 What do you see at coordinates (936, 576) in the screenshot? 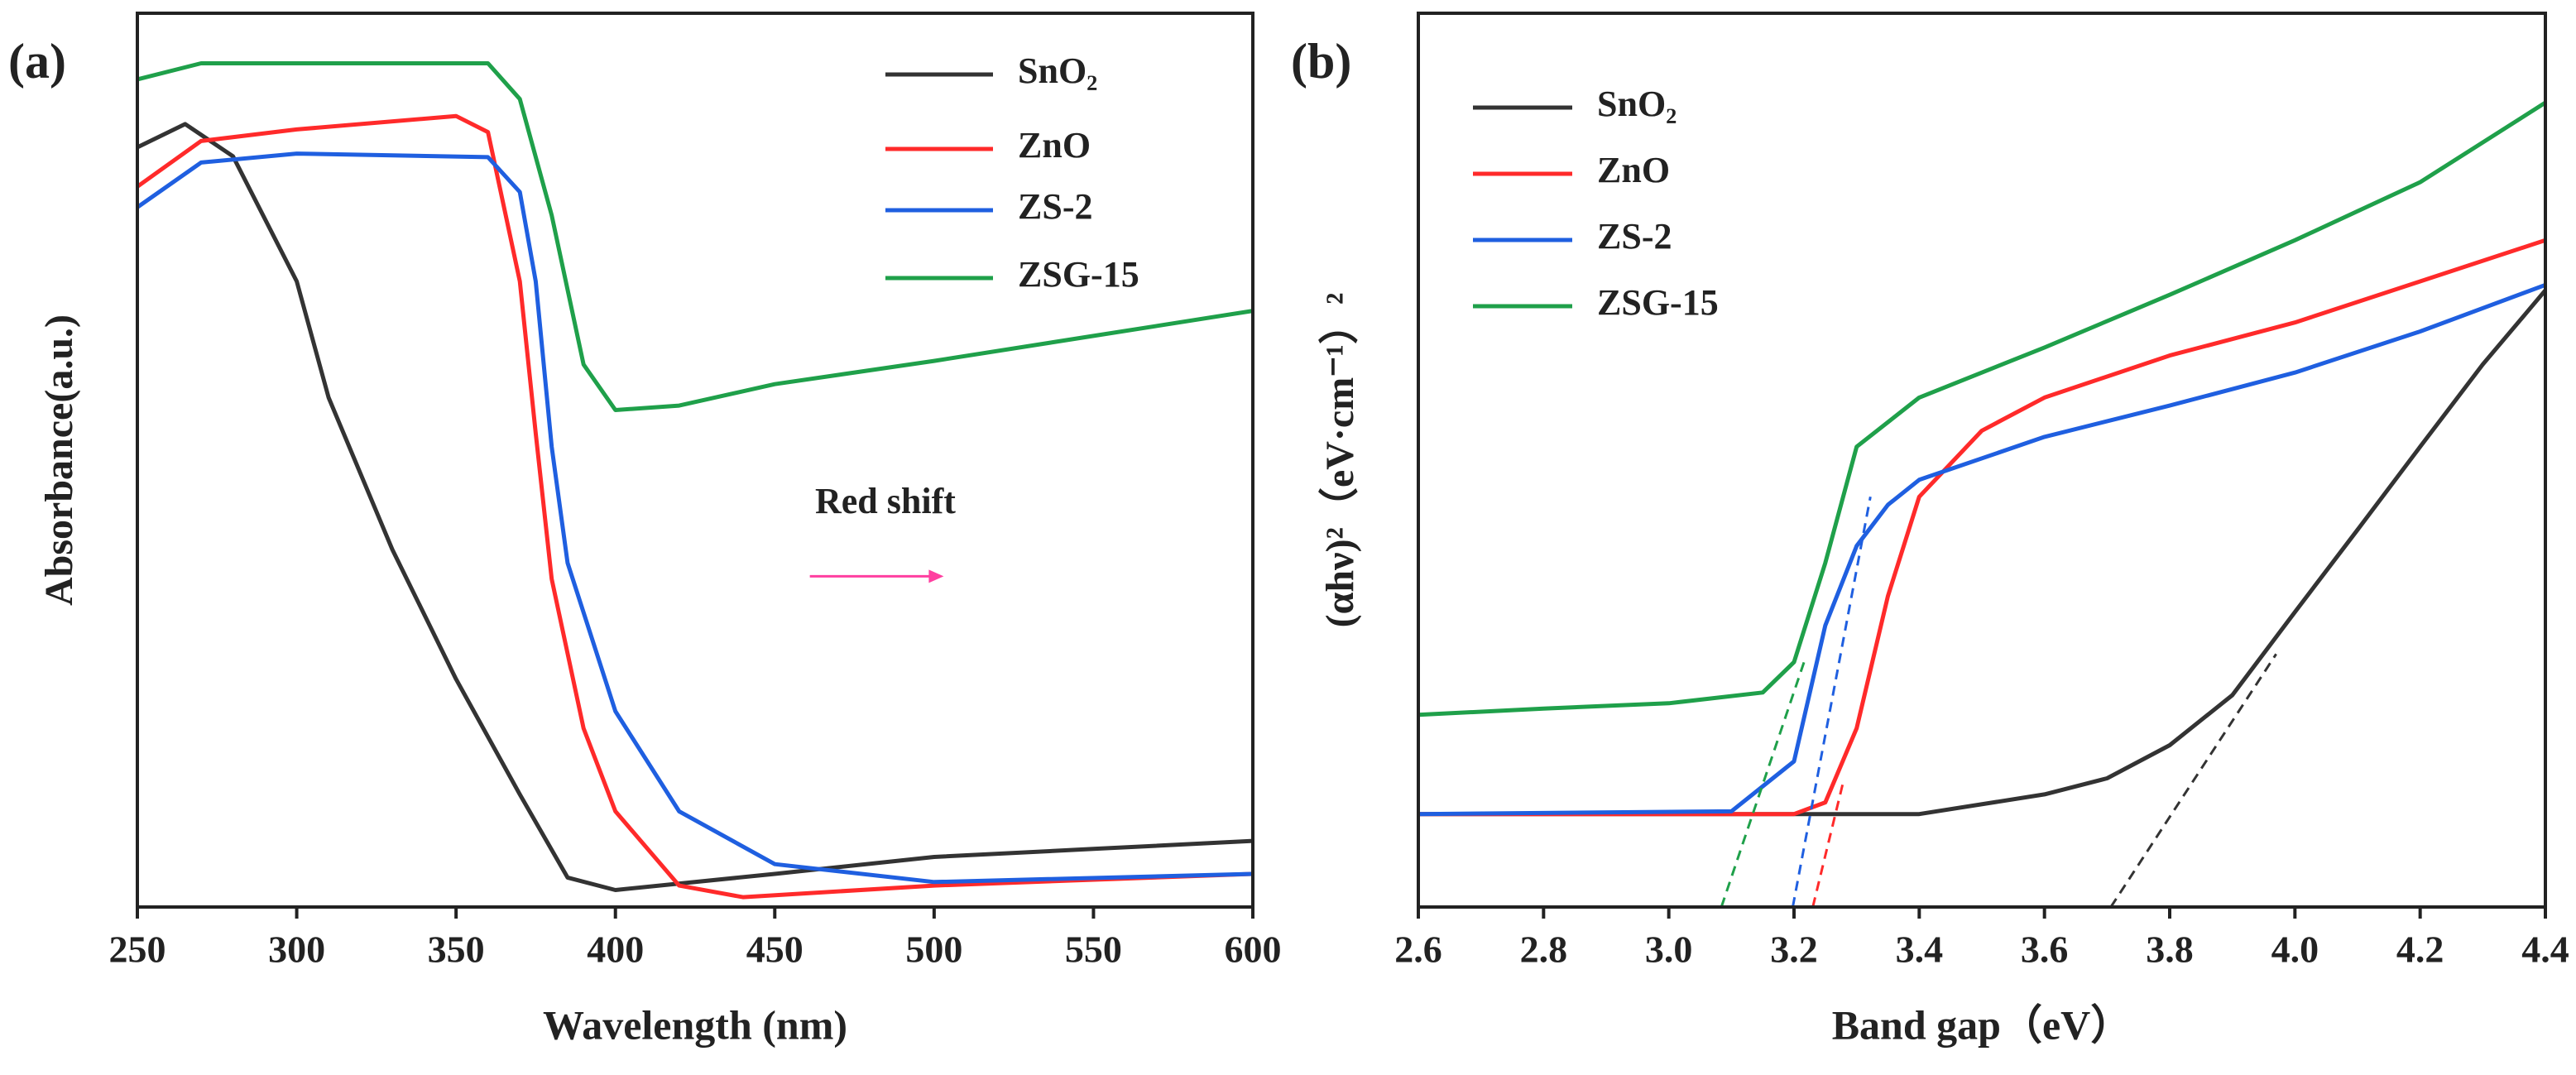
I see `annotation-arrowhead` at bounding box center [936, 576].